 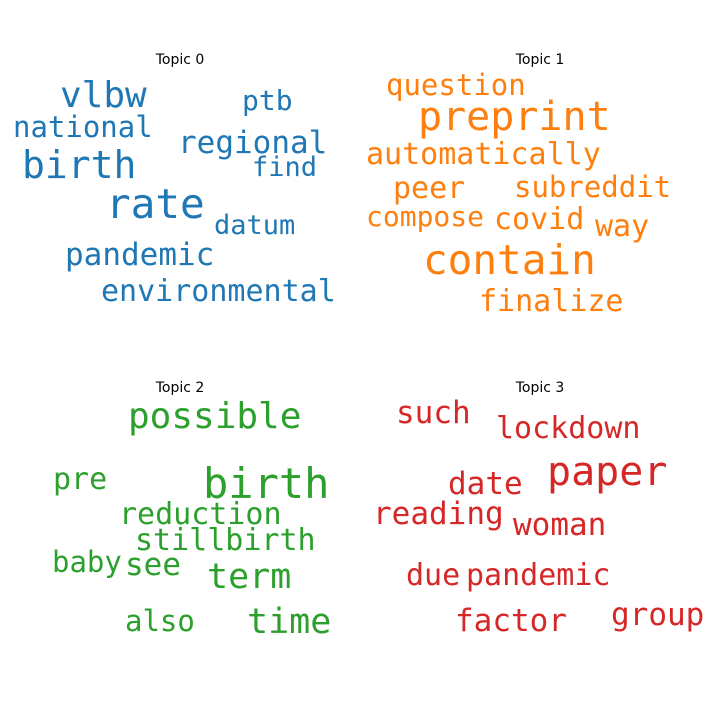 I want to click on word-time: time, so click(x=289, y=622).